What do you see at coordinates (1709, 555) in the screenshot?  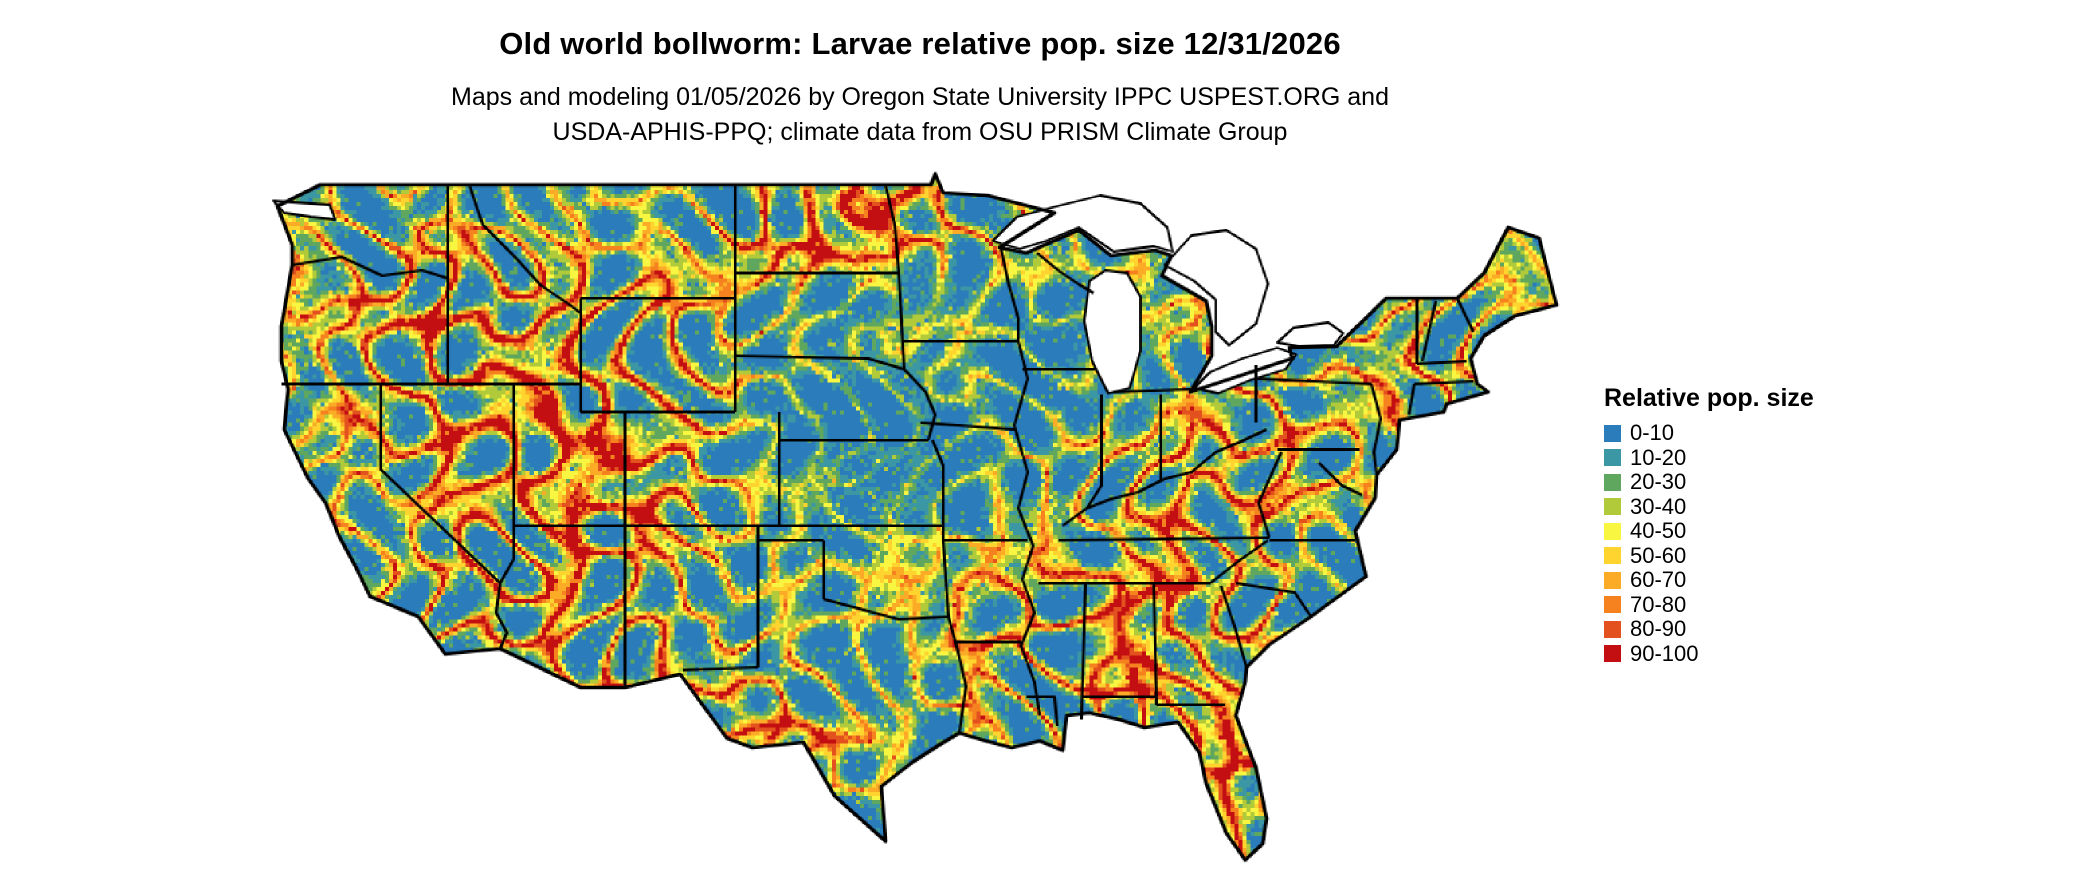 I see `legend-item: 50-60` at bounding box center [1709, 555].